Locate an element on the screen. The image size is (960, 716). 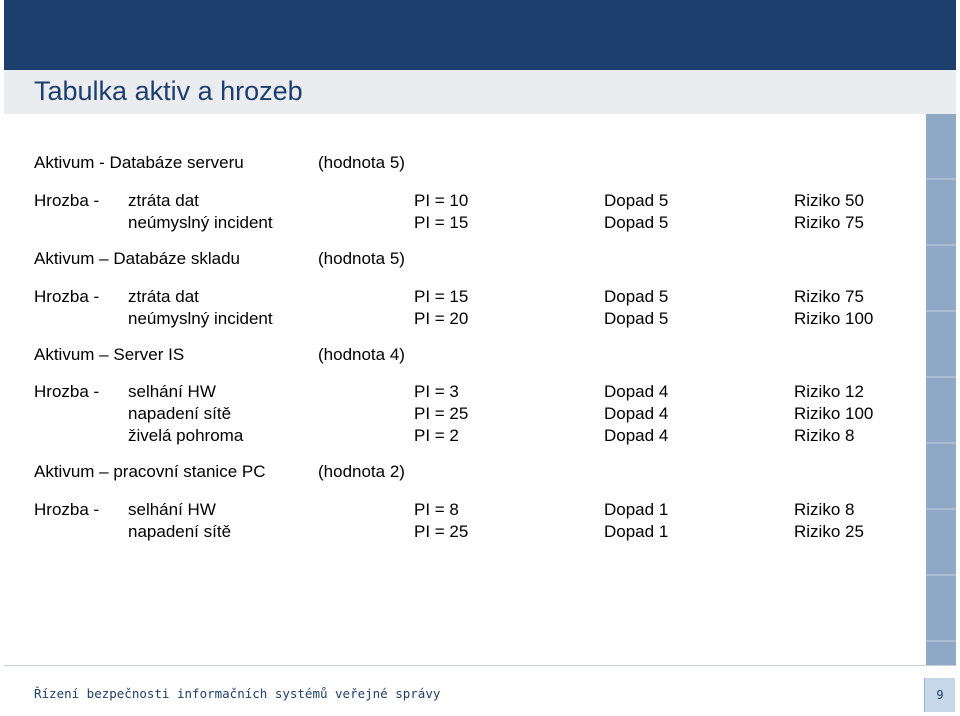
threat-name: živelá pohroma is located at coordinates (186, 435).